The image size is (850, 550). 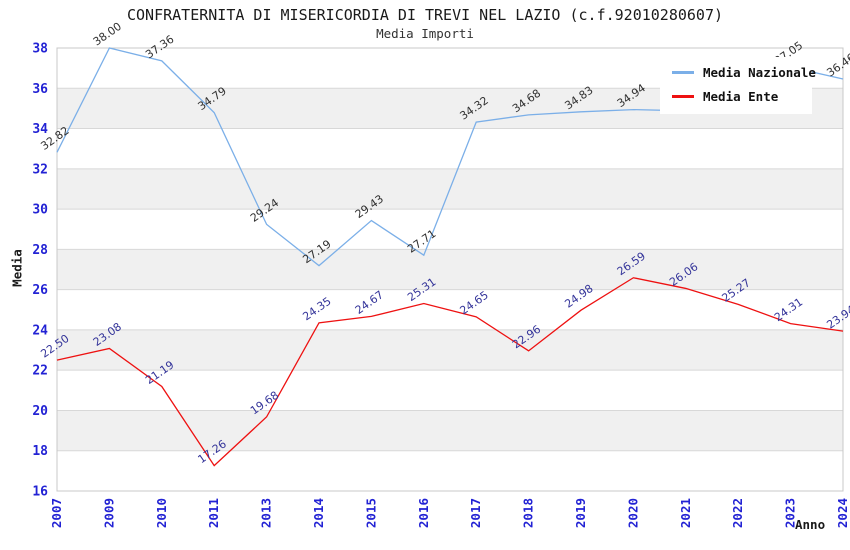 What do you see at coordinates (316, 309) in the screenshot?
I see `data-label: 24.35` at bounding box center [316, 309].